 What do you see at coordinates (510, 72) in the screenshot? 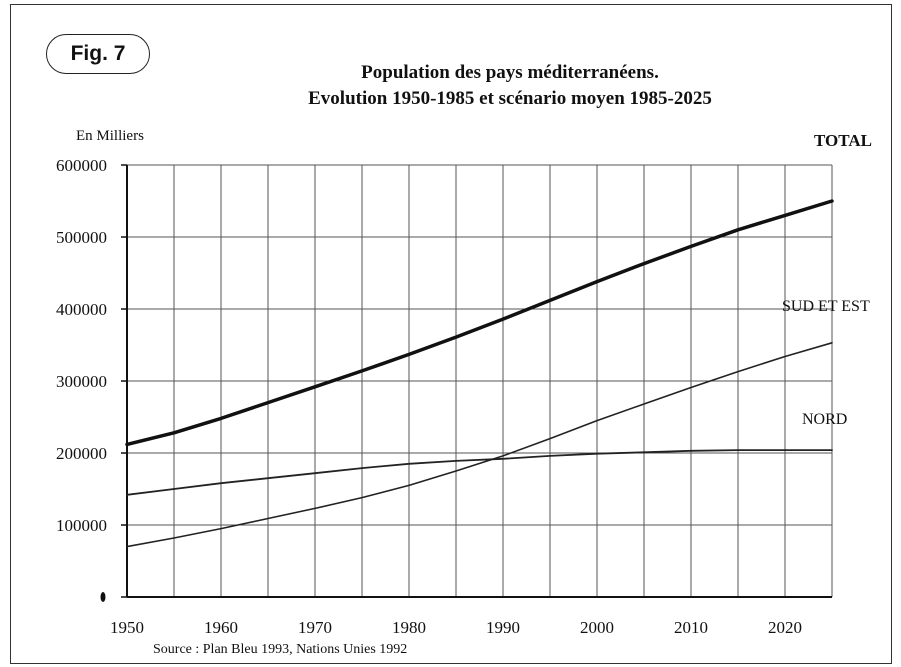
I see `chart-title: Population des pays méditerranéens.` at bounding box center [510, 72].